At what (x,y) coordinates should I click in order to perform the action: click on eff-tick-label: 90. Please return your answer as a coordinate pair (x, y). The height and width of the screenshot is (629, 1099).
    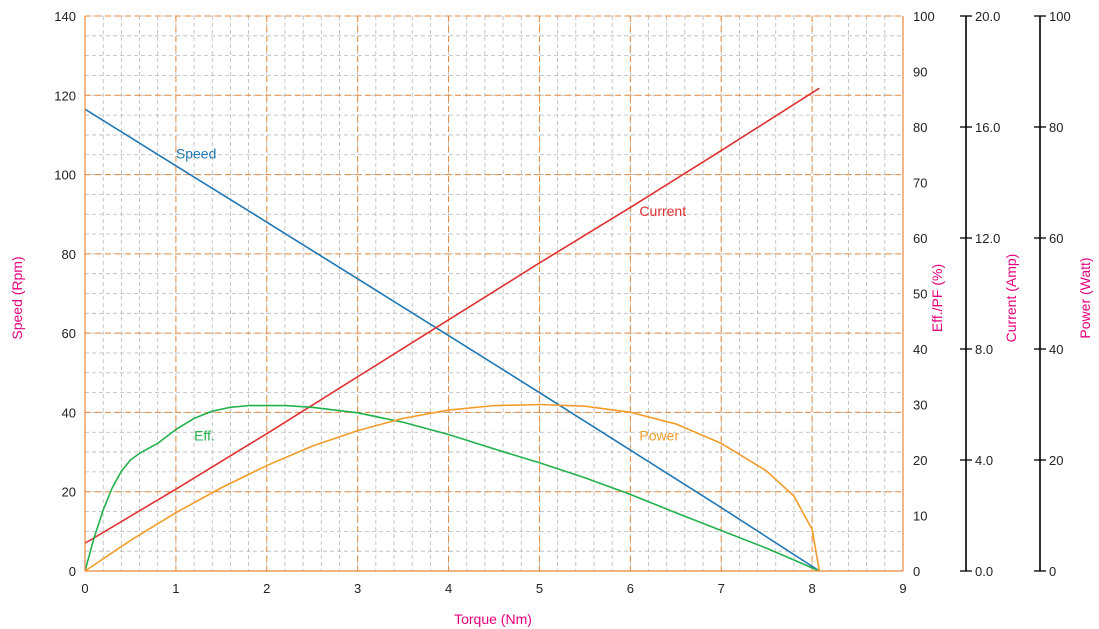
    Looking at the image, I should click on (920, 72).